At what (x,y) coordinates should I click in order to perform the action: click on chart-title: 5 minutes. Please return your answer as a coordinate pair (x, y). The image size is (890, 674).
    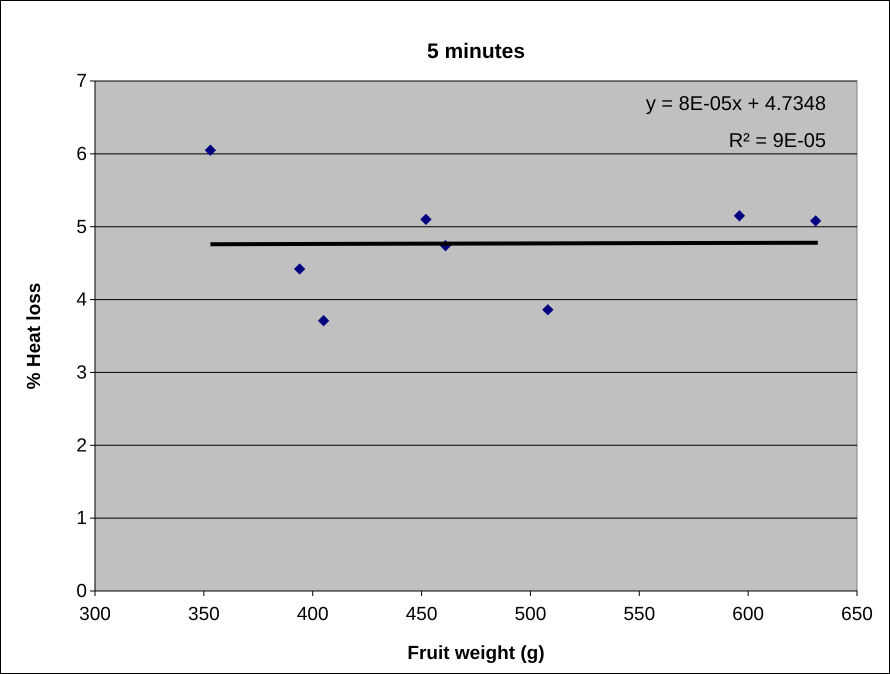
    Looking at the image, I should click on (476, 51).